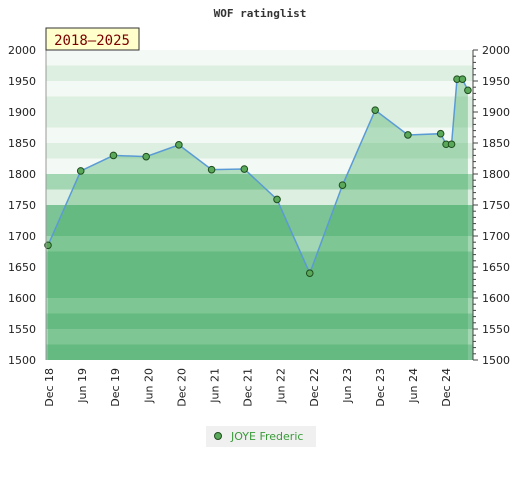  Describe the element at coordinates (82, 386) in the screenshot. I see `x-tick-label: Jun 19` at that location.